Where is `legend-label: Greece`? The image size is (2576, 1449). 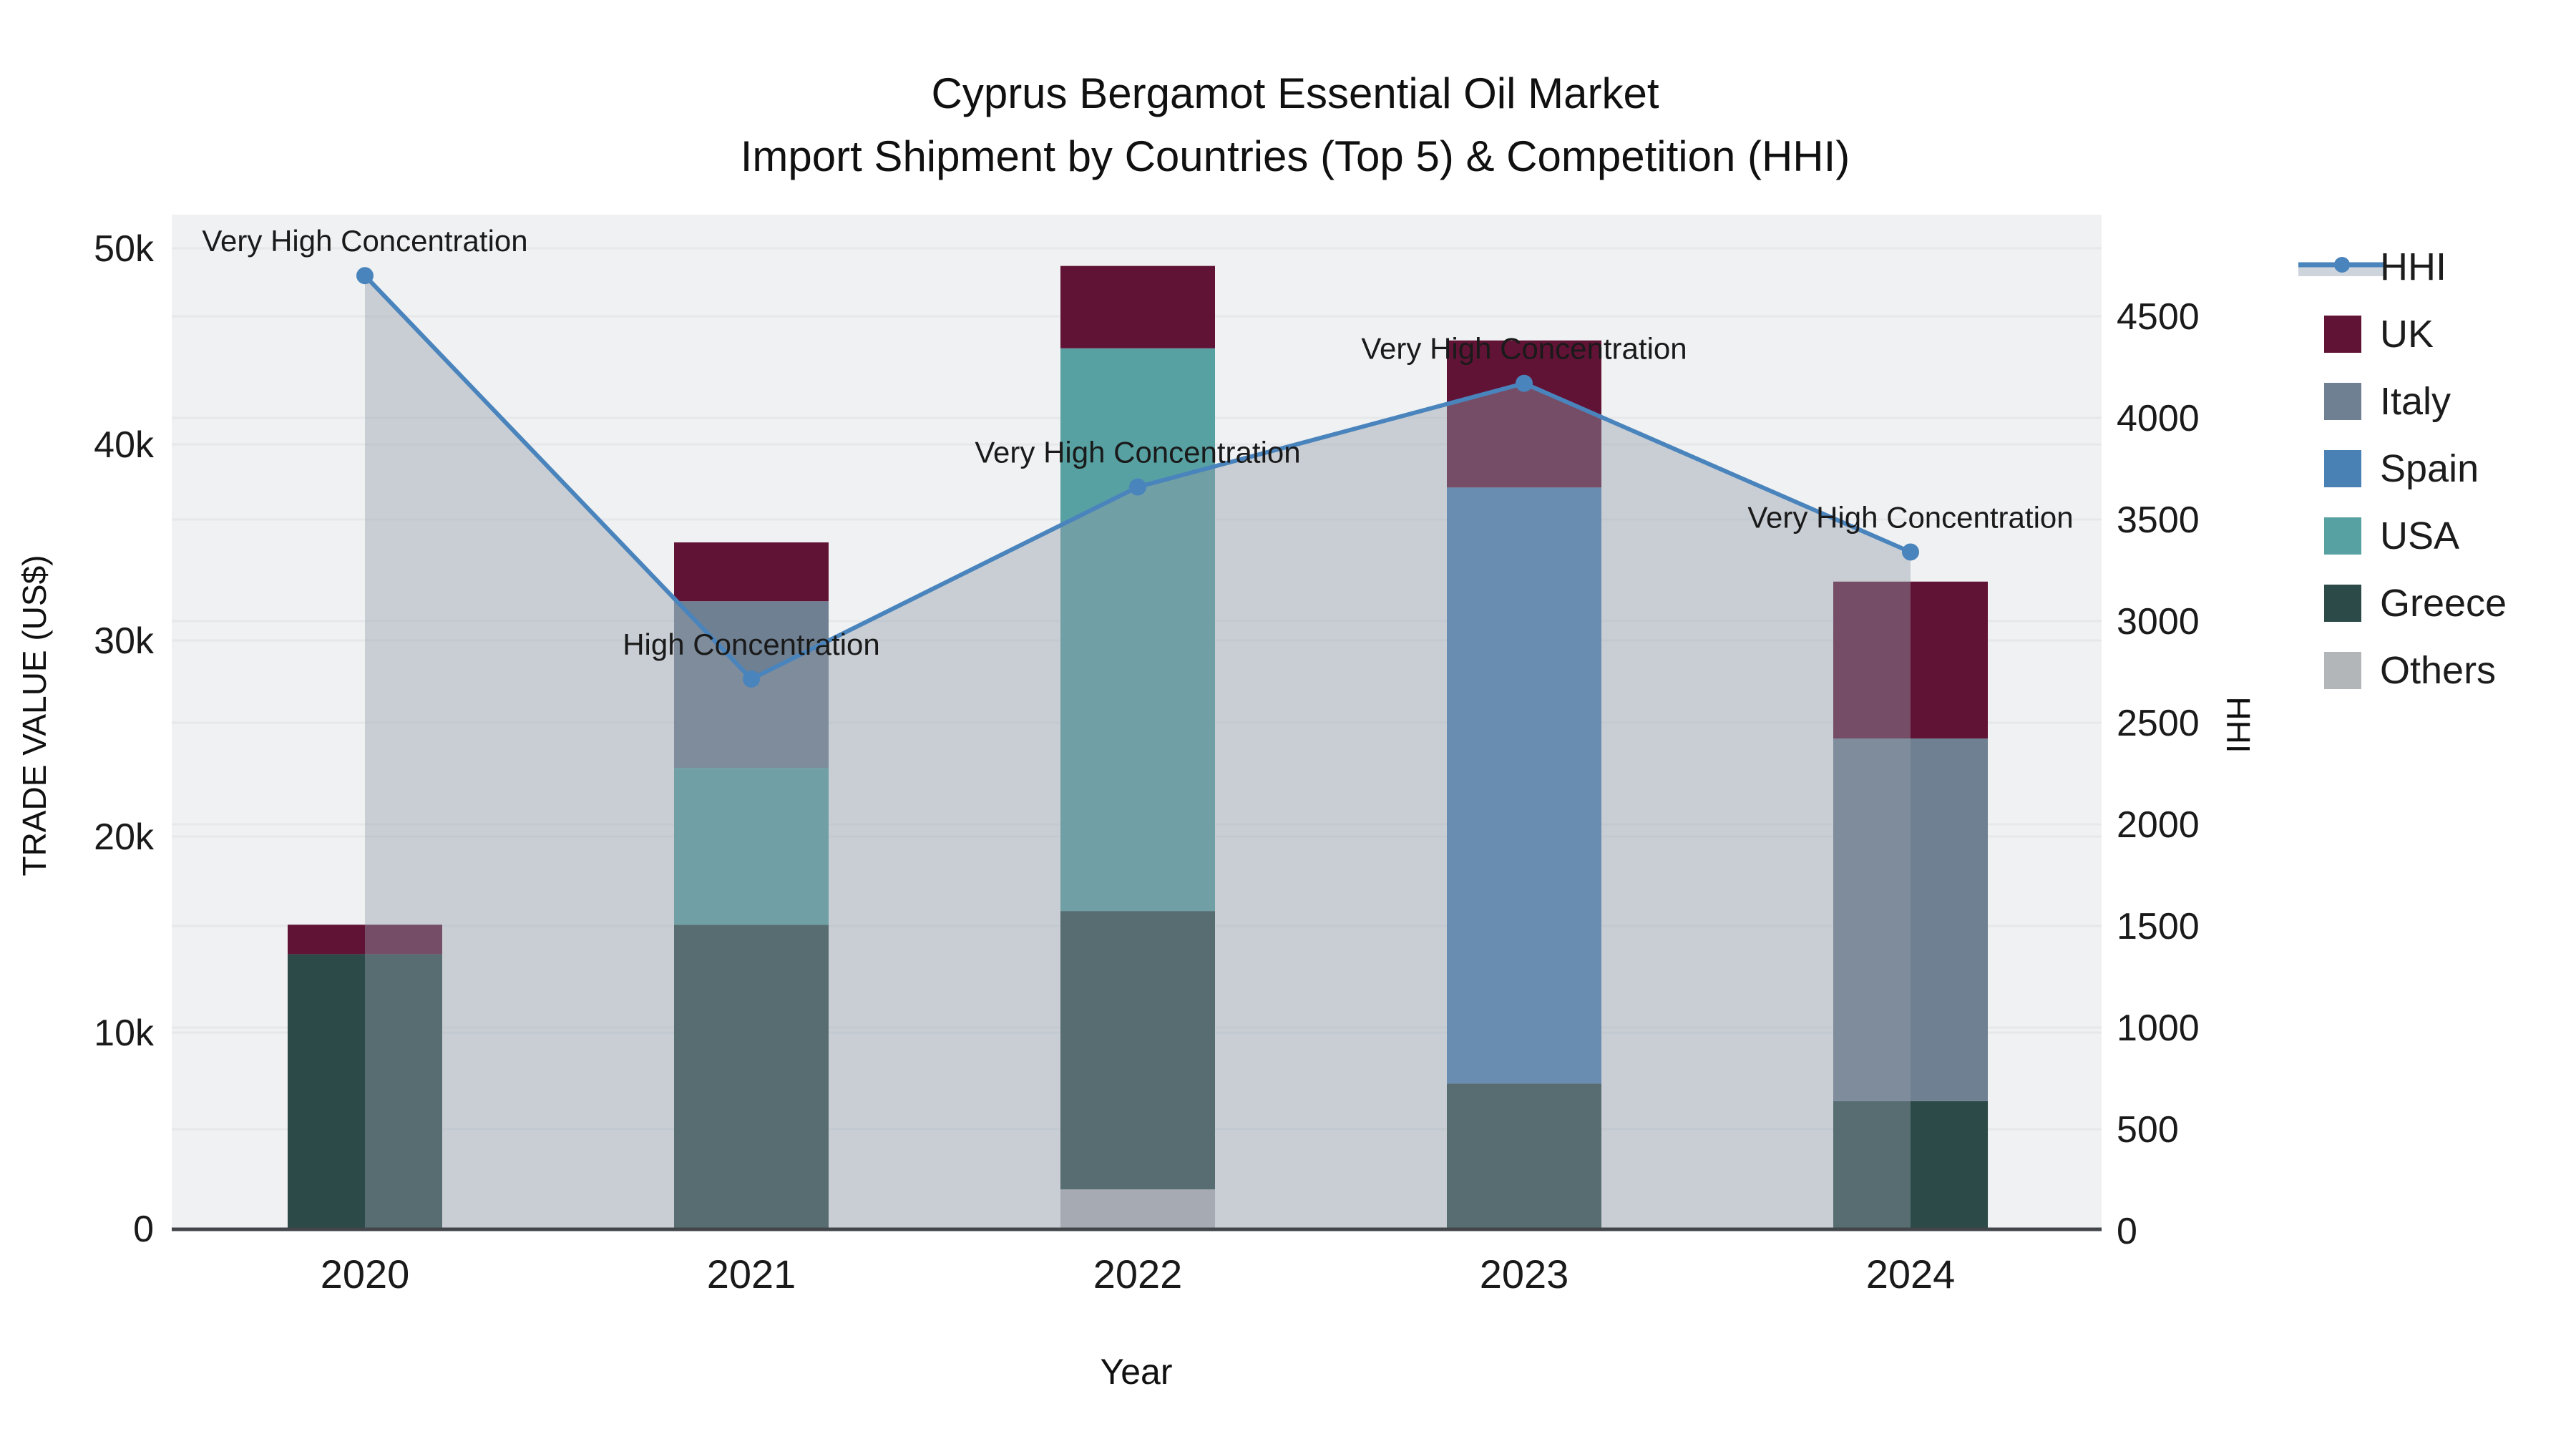
legend-label: Greece is located at coordinates (2443, 603).